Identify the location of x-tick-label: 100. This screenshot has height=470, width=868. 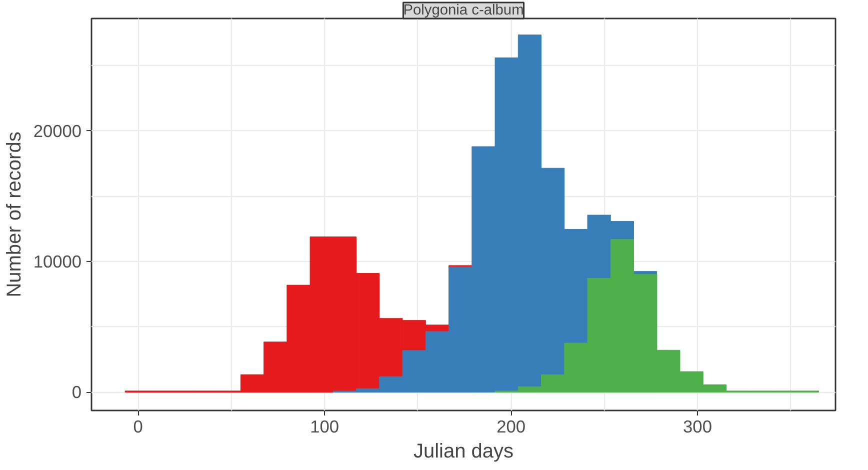
(325, 426).